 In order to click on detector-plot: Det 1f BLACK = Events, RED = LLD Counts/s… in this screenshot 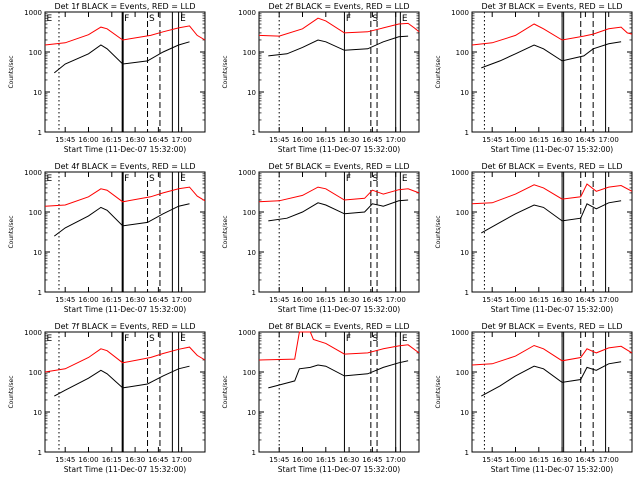, I will do `click(107, 78)`.